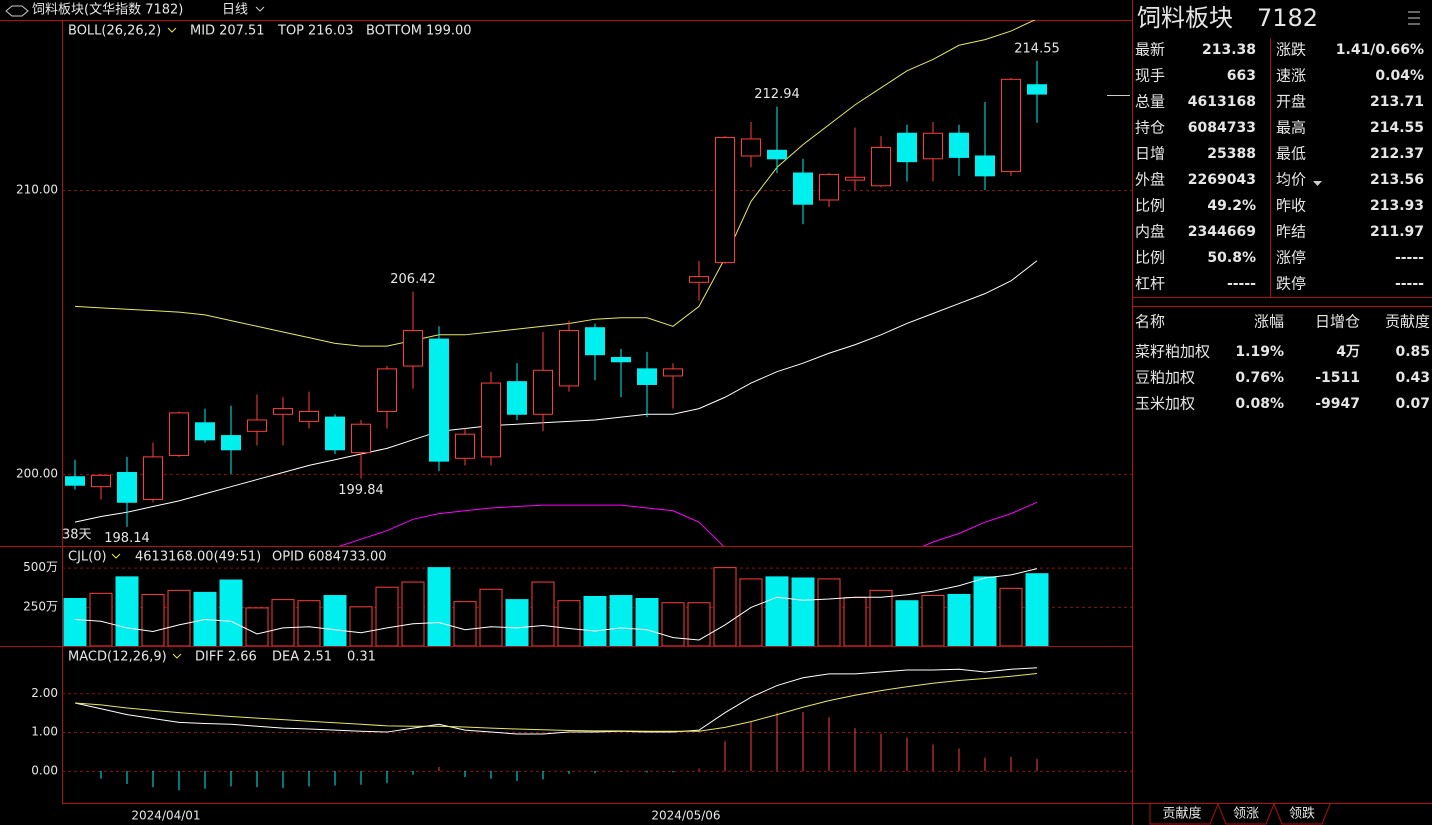 The image size is (1432, 825). What do you see at coordinates (1037, 48) in the screenshot?
I see `extreme-label: 214.55` at bounding box center [1037, 48].